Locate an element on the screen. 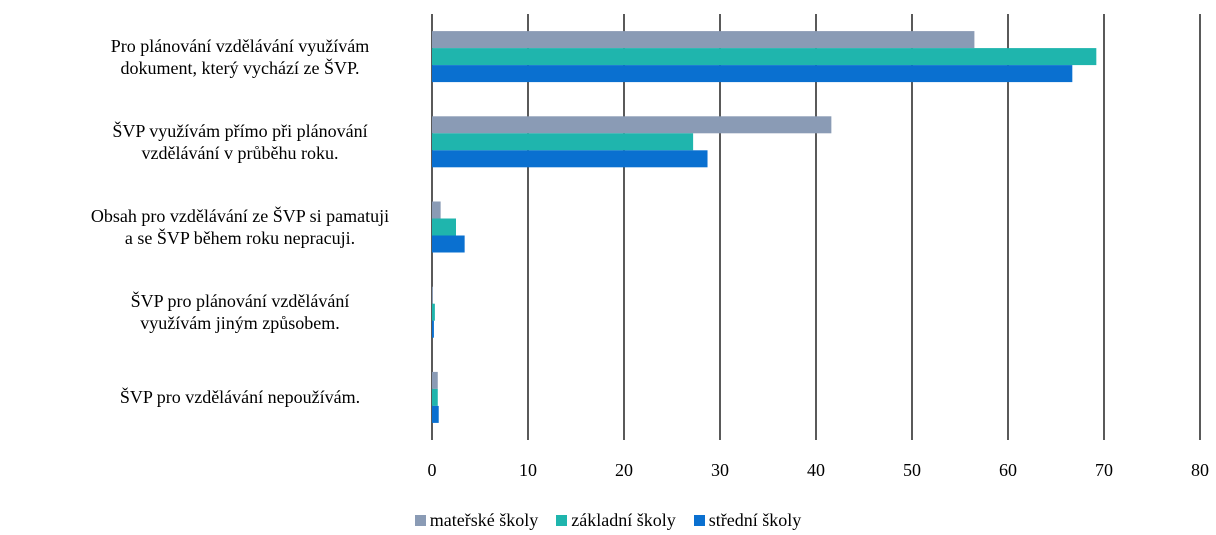 Image resolution: width=1216 pixels, height=535 pixels. legend-item: mateřské školy is located at coordinates (476, 520).